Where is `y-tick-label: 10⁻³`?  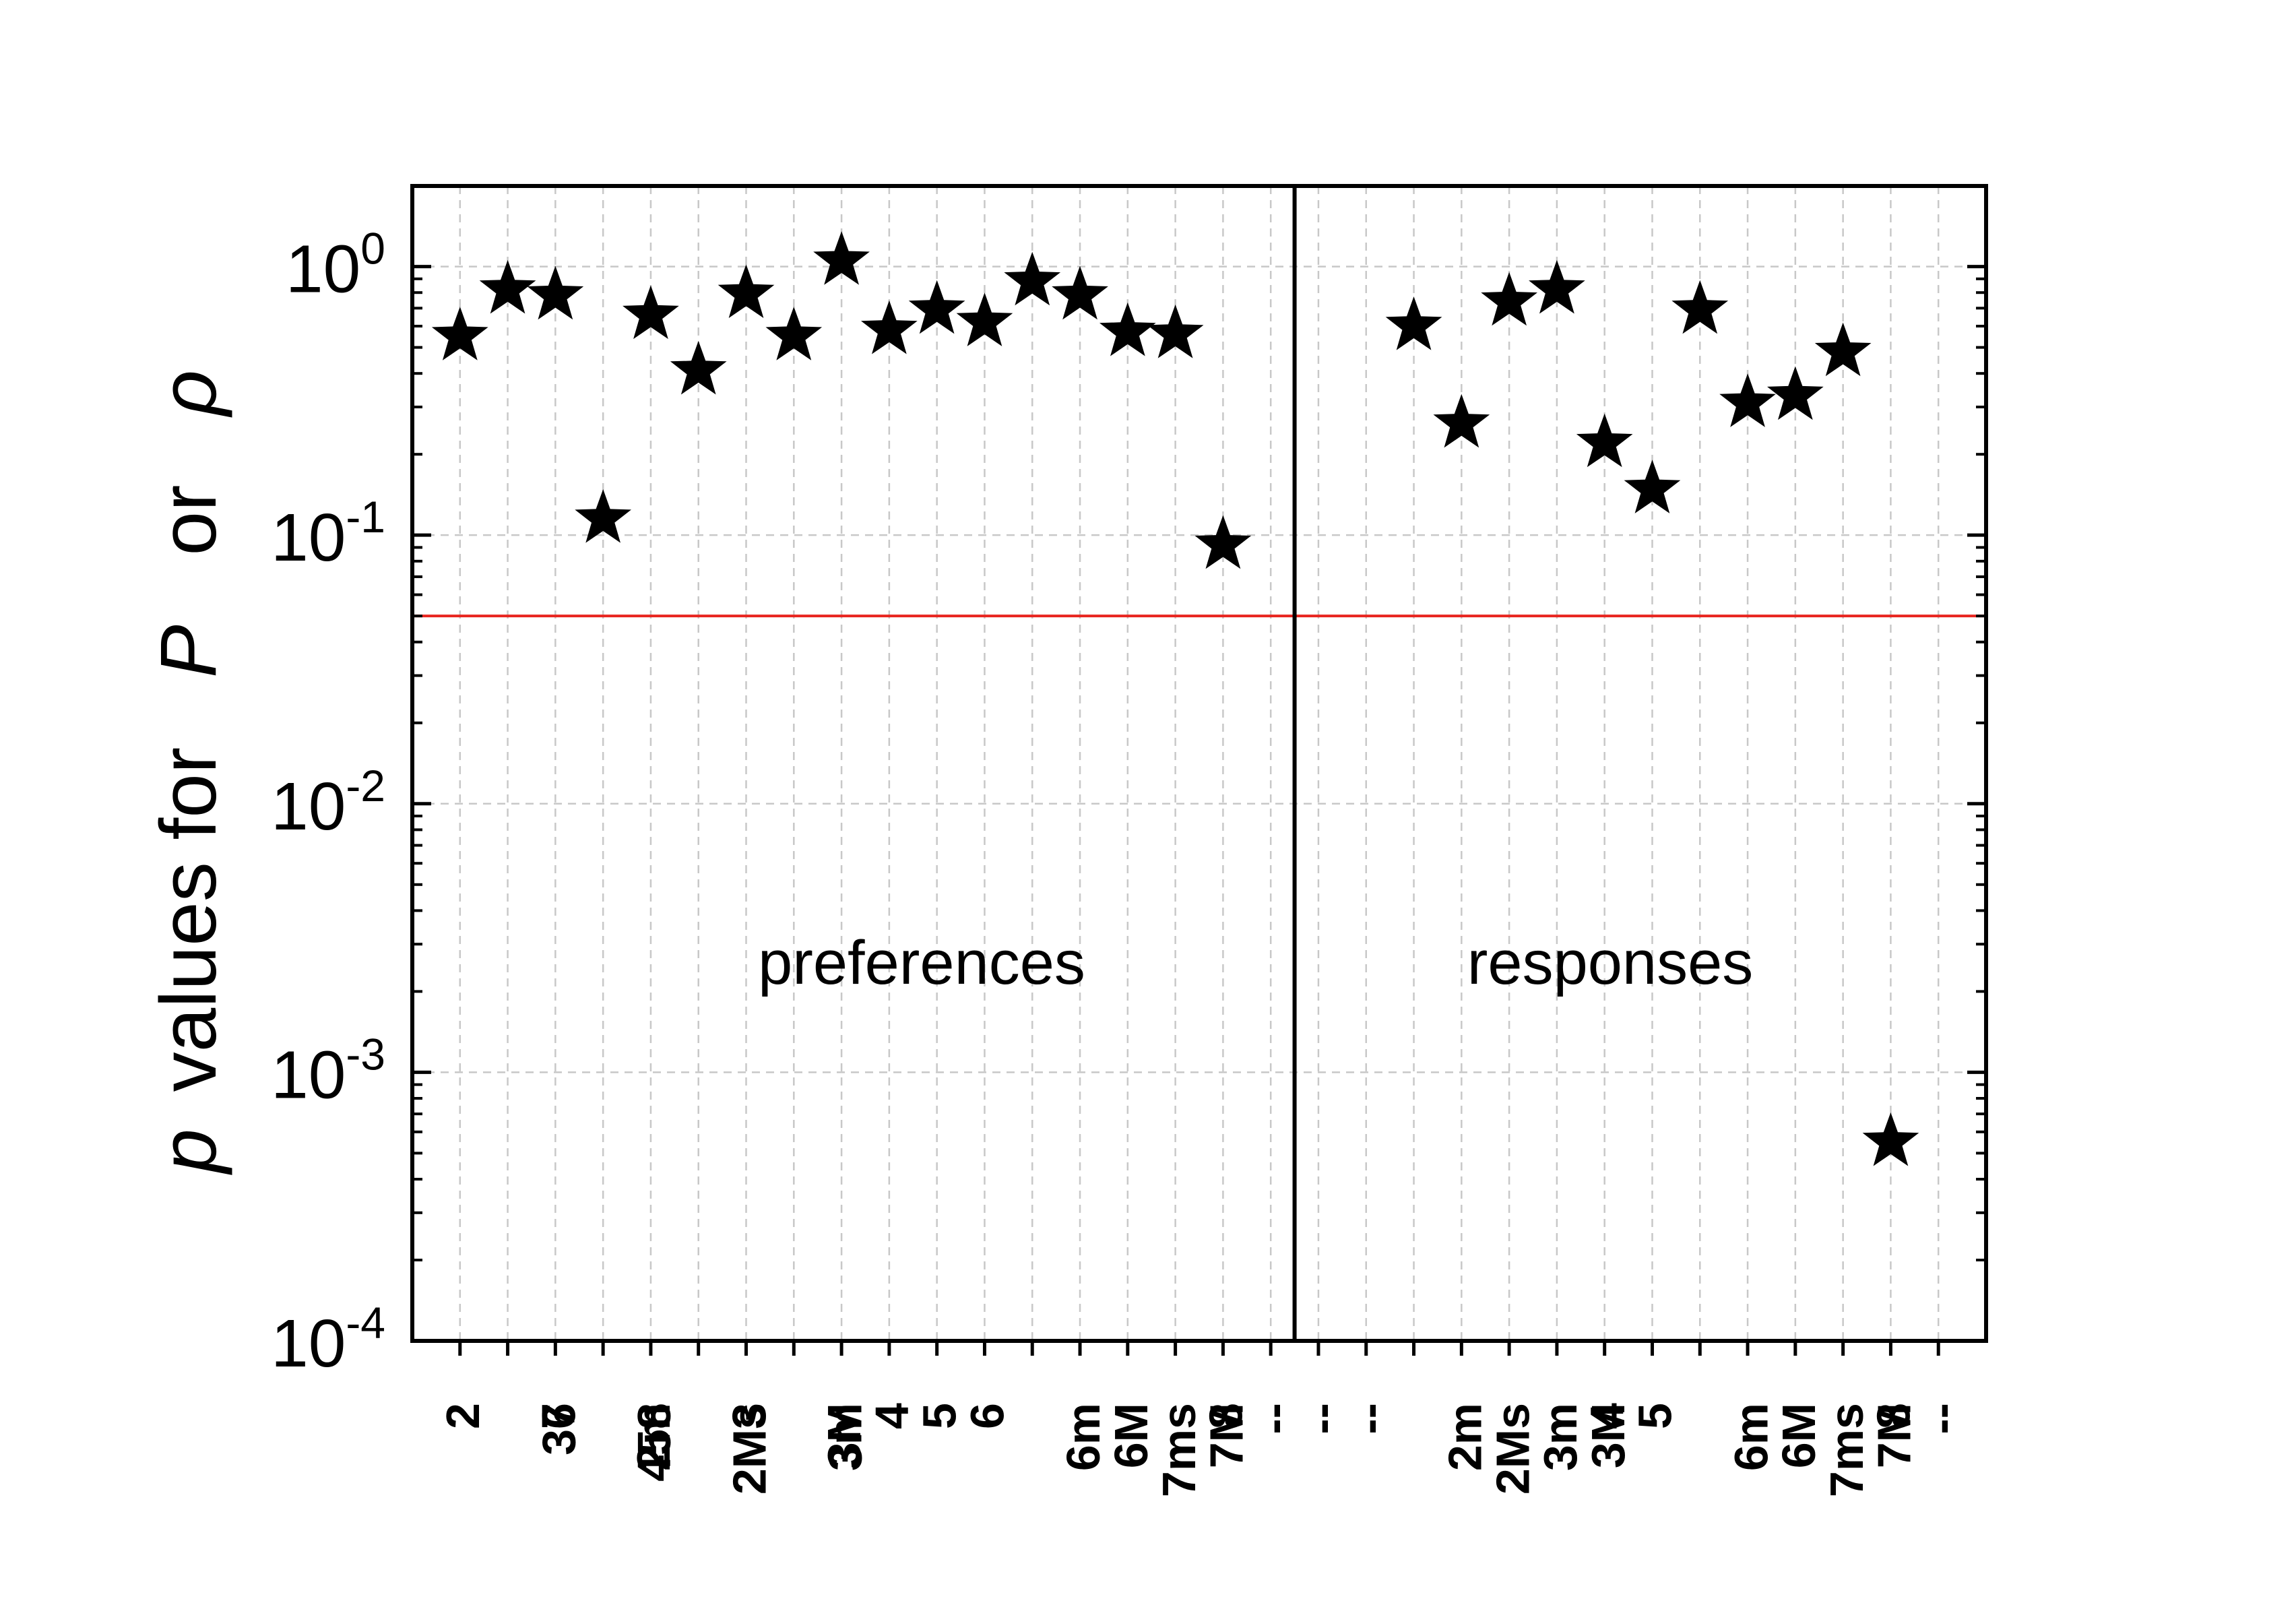
y-tick-label: 10⁻³ is located at coordinates (328, 1070).